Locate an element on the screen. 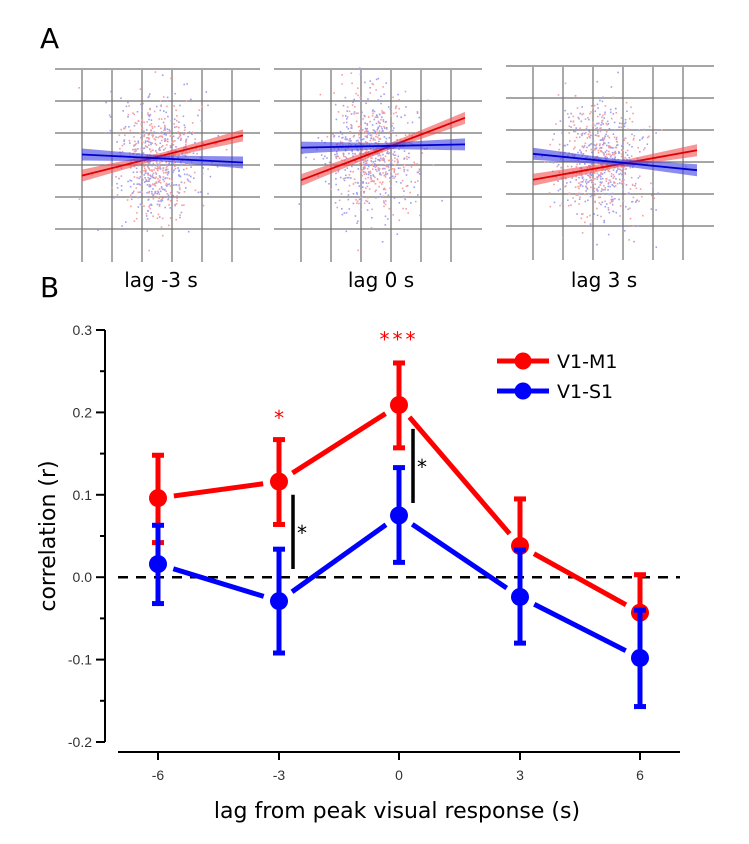 The width and height of the screenshot is (749, 844). v1-m1-line-segment is located at coordinates (339, 443).